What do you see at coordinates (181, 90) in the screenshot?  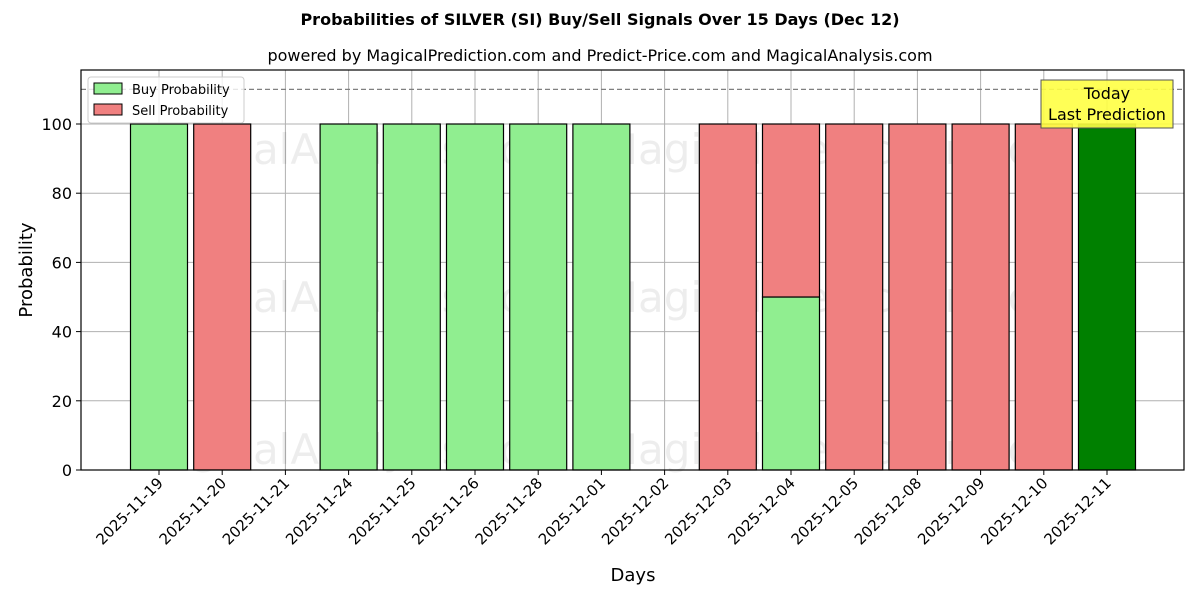 I see `legend-buy-label: Buy Probability` at bounding box center [181, 90].